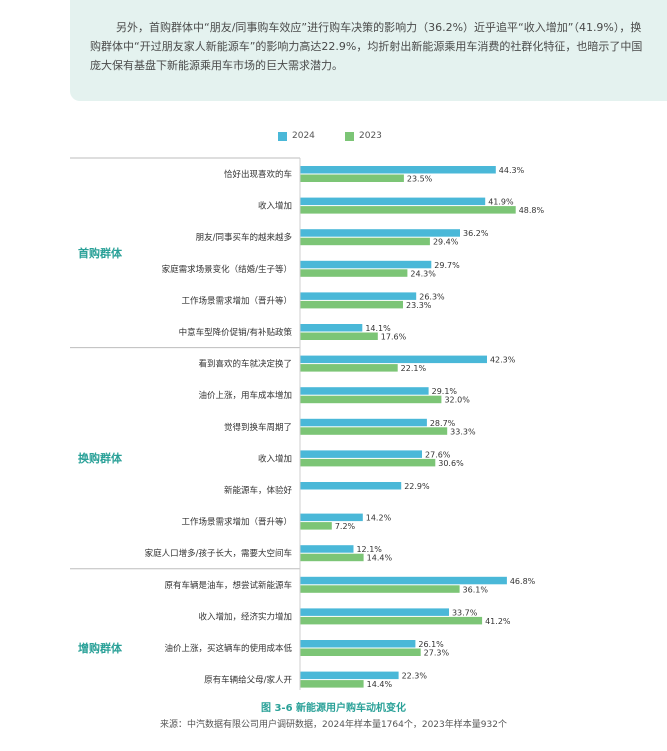  What do you see at coordinates (420, 179) in the screenshot?
I see `value-label-2023: 23.5%` at bounding box center [420, 179].